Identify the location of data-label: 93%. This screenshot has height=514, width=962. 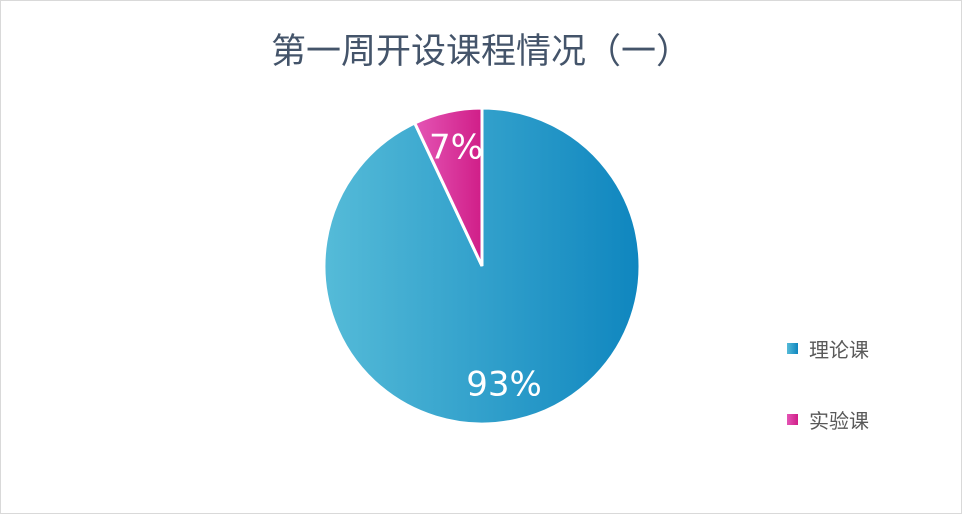
(504, 385).